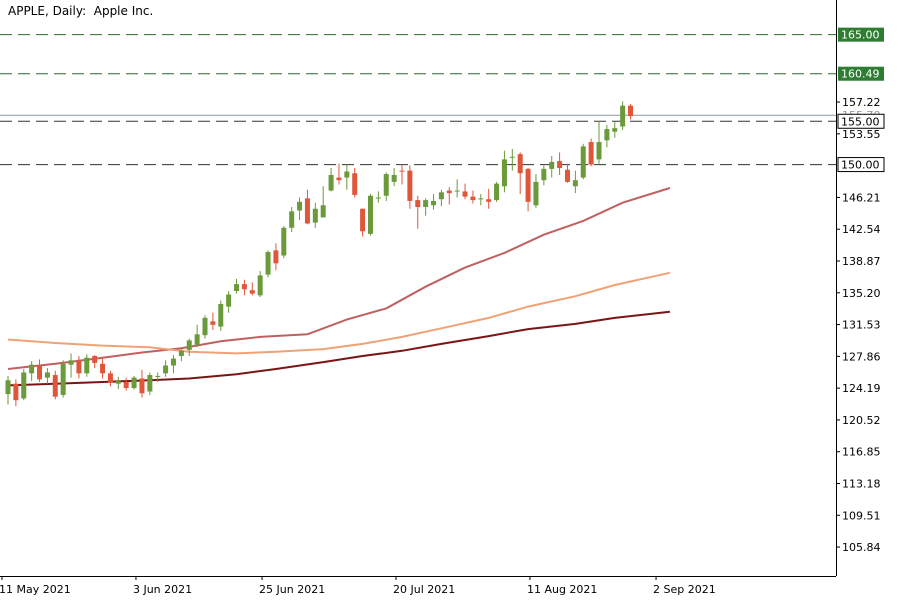  What do you see at coordinates (861, 102) in the screenshot?
I see `y-tick-label: 157.22` at bounding box center [861, 102].